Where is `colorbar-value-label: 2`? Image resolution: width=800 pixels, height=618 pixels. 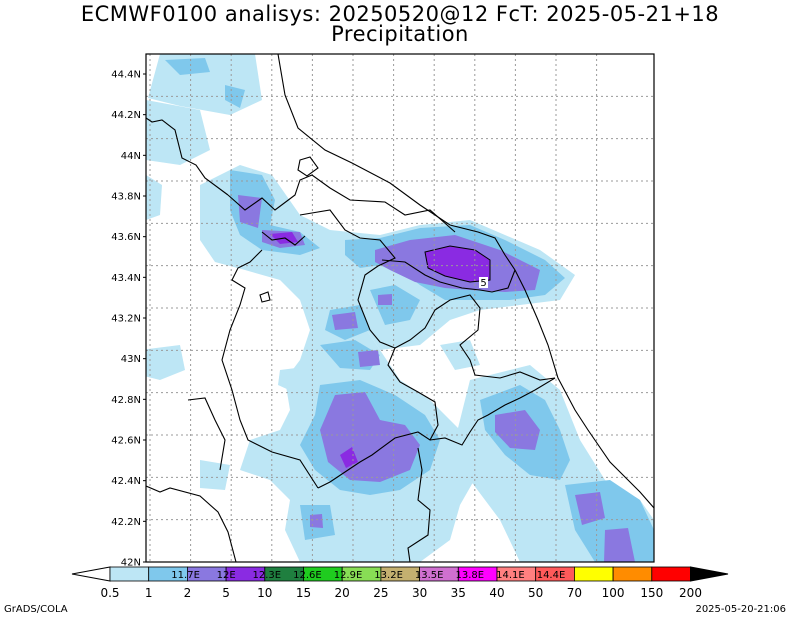 colorbar-value-label: 2 is located at coordinates (188, 593).